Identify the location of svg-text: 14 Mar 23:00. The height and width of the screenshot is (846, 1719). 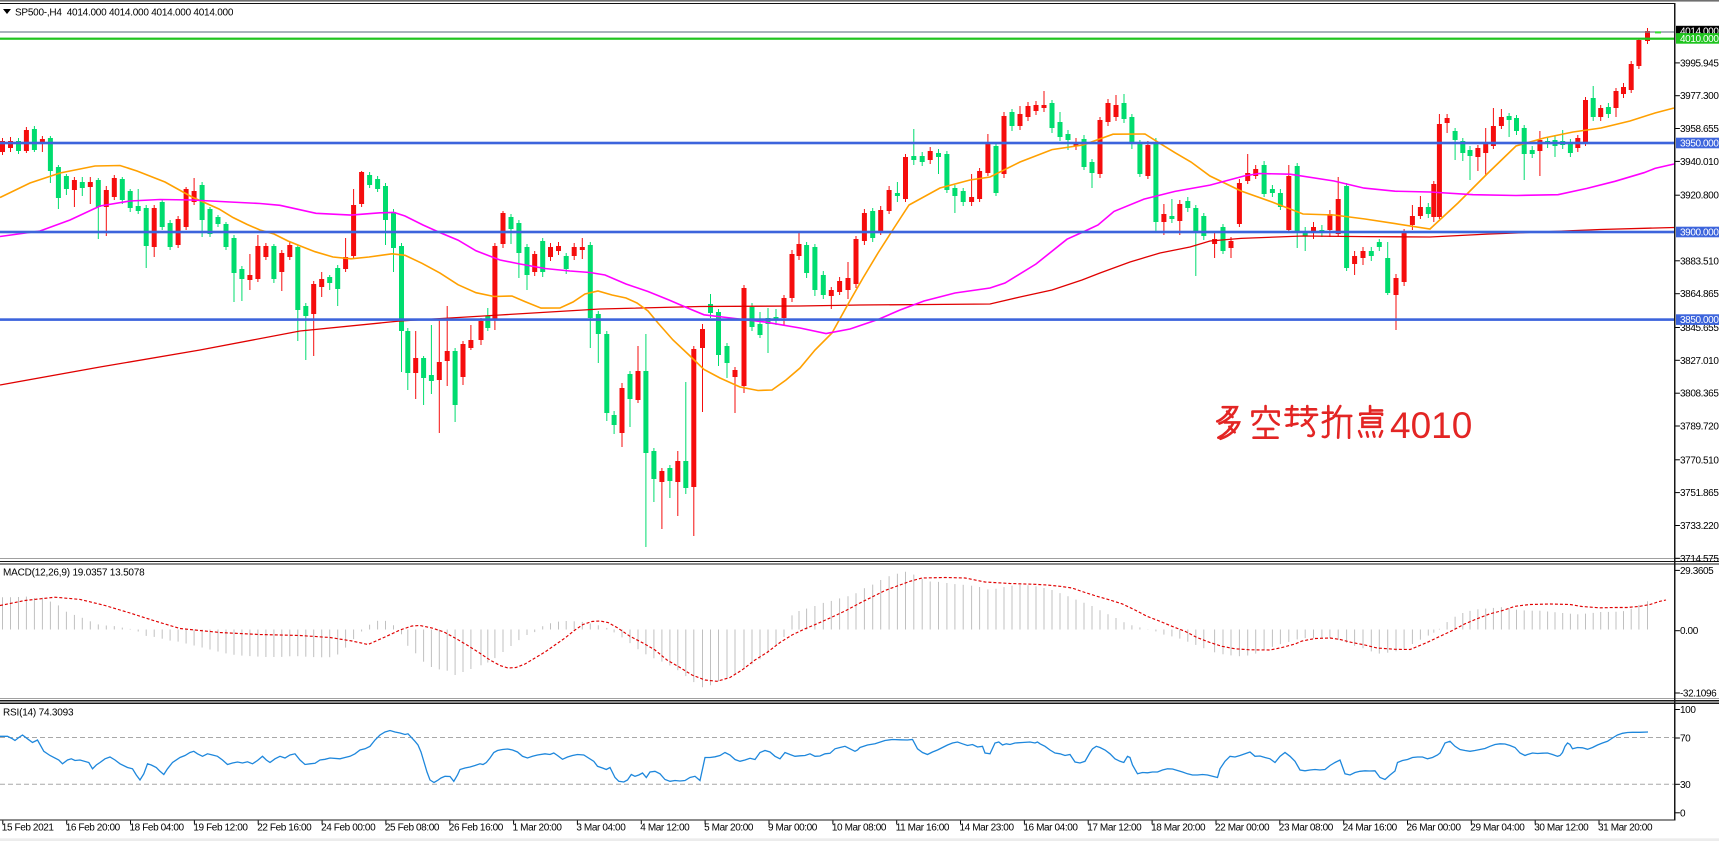
(987, 828).